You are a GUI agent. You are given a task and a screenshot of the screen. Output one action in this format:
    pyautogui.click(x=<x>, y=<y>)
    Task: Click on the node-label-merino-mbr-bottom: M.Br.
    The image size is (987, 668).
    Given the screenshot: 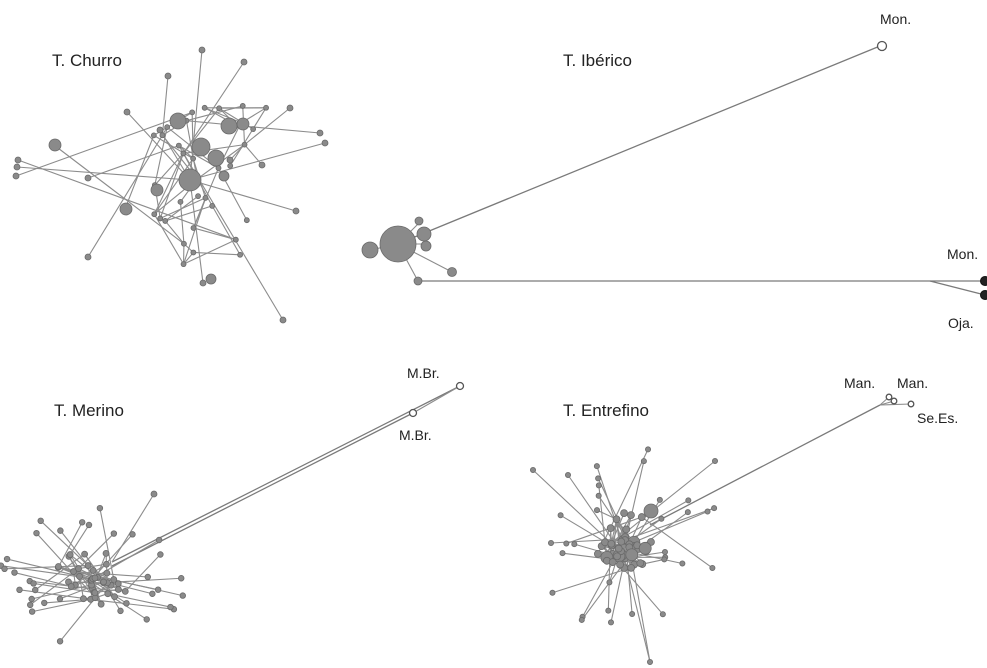 What is the action you would take?
    pyautogui.click(x=415, y=435)
    